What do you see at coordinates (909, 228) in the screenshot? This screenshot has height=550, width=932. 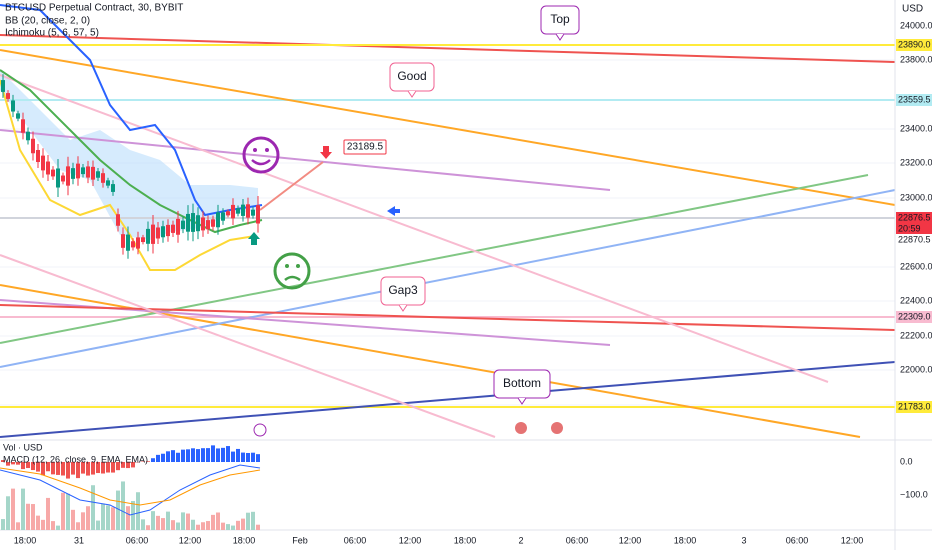 I see `price-tag-label: 20:59` at bounding box center [909, 228].